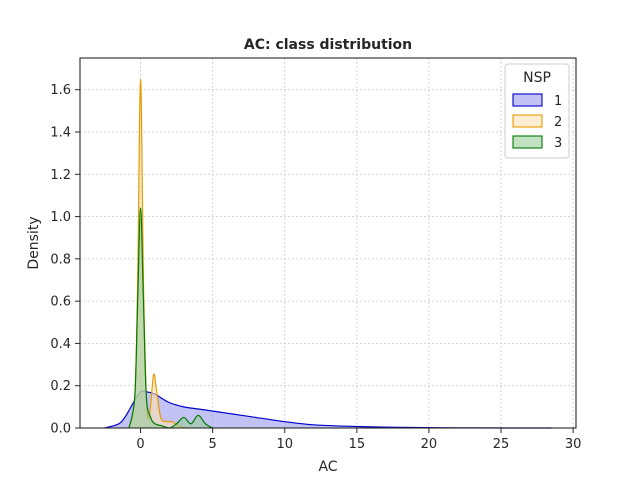 The height and width of the screenshot is (480, 640). Describe the element at coordinates (558, 143) in the screenshot. I see `legend-label-3: 3` at that location.